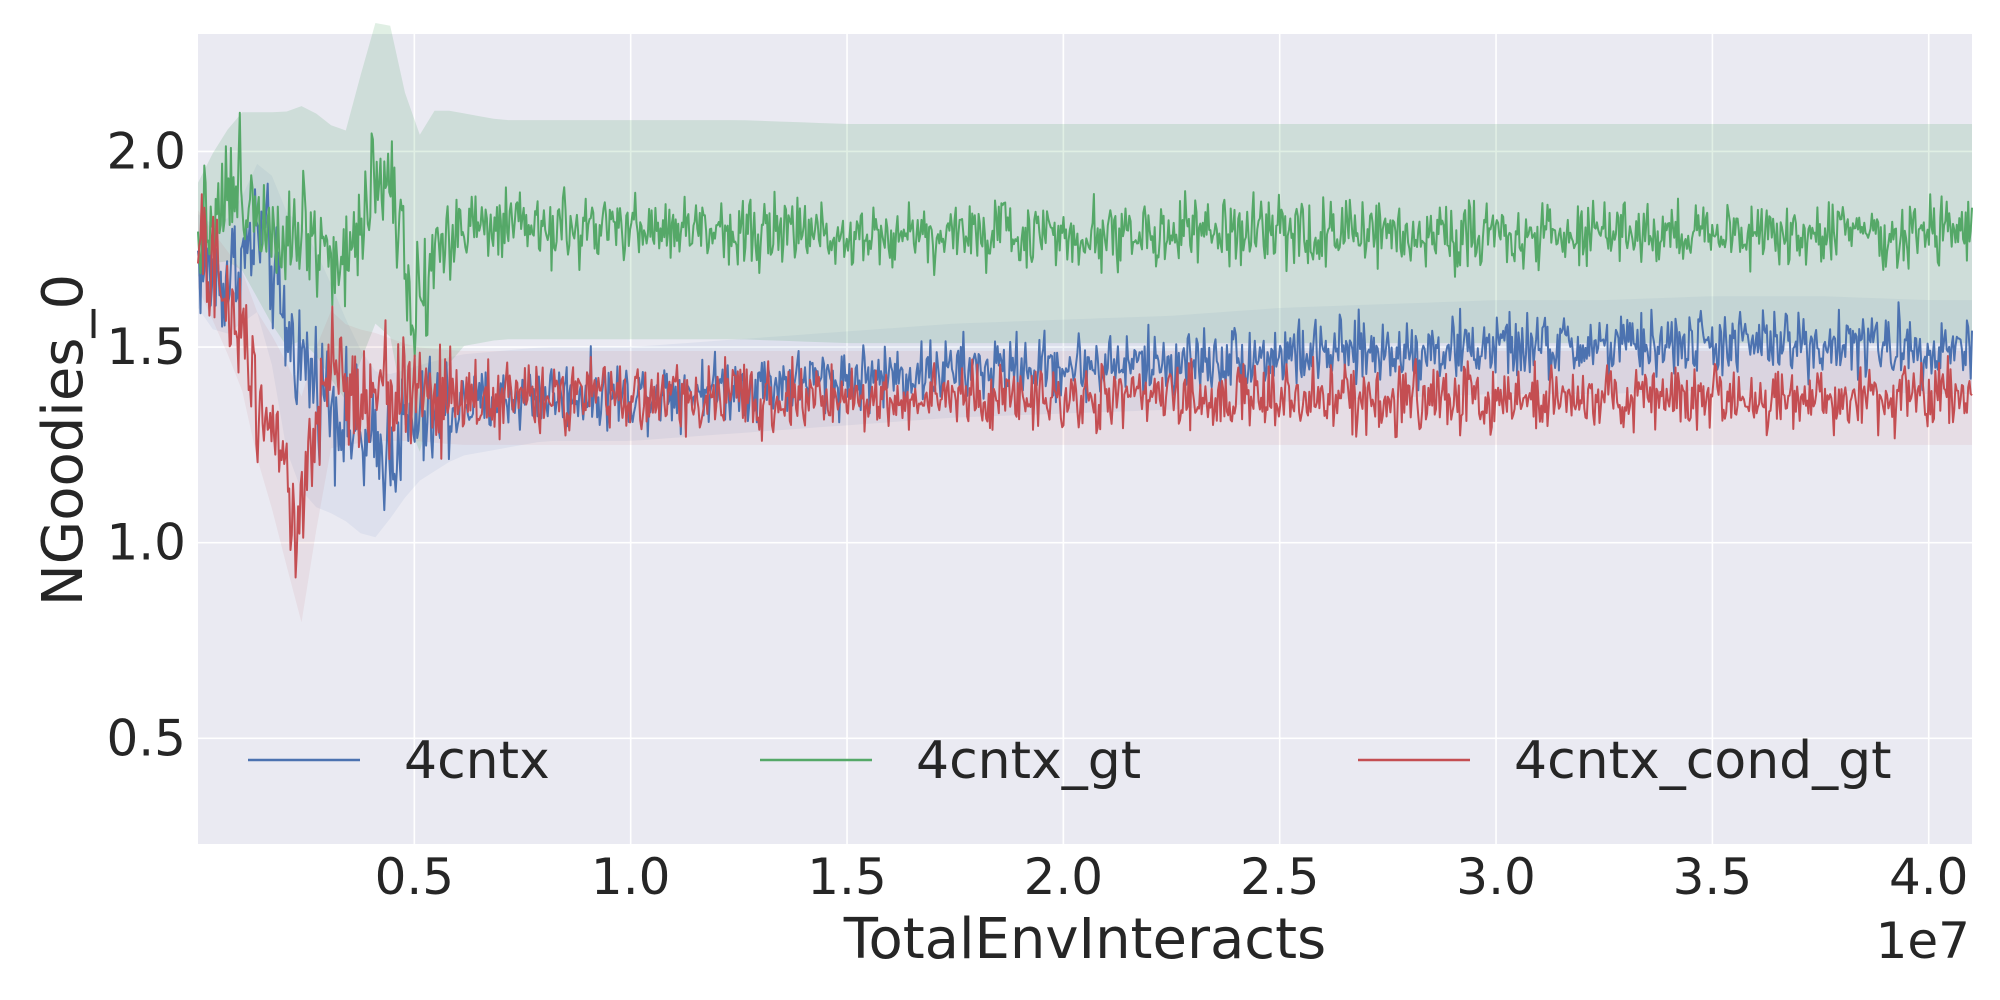 This screenshot has height=1000, width=2000. What do you see at coordinates (415, 877) in the screenshot?
I see `x-tick-label: 0.5` at bounding box center [415, 877].